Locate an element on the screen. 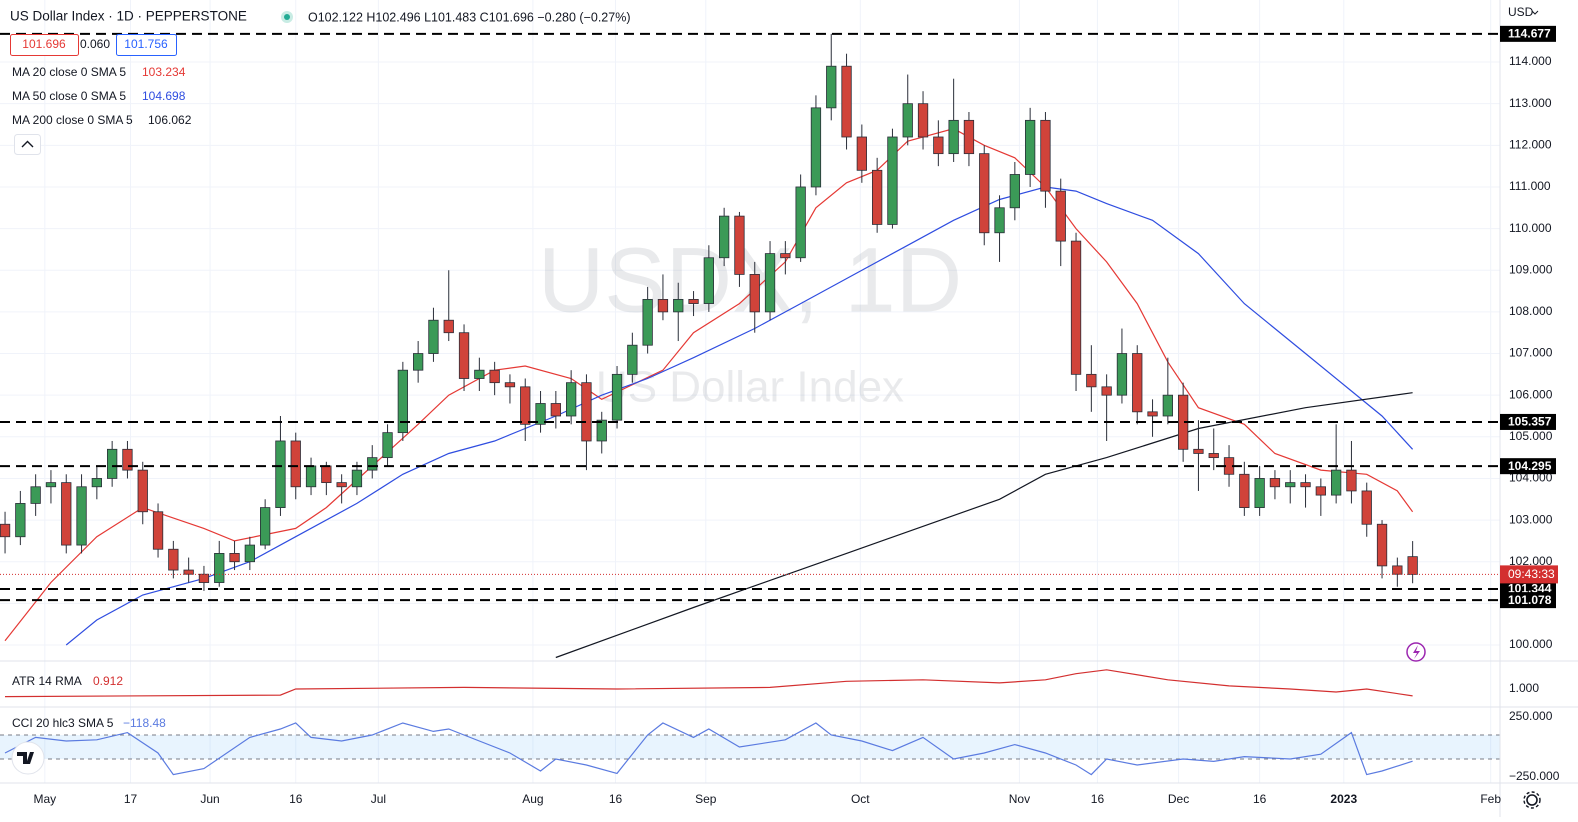 This screenshot has height=822, width=1578. y-tick-label: 106.000 is located at coordinates (1531, 394).